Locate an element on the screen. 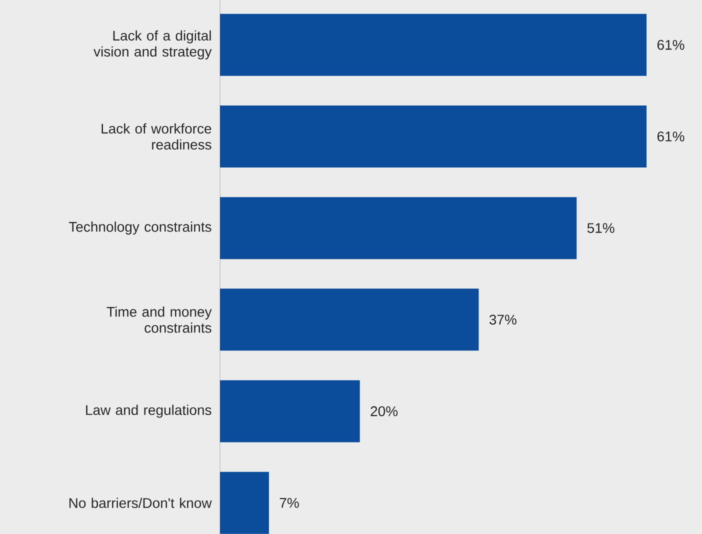 This screenshot has width=702, height=534. y-tick-label: Technology constraints is located at coordinates (140, 228).